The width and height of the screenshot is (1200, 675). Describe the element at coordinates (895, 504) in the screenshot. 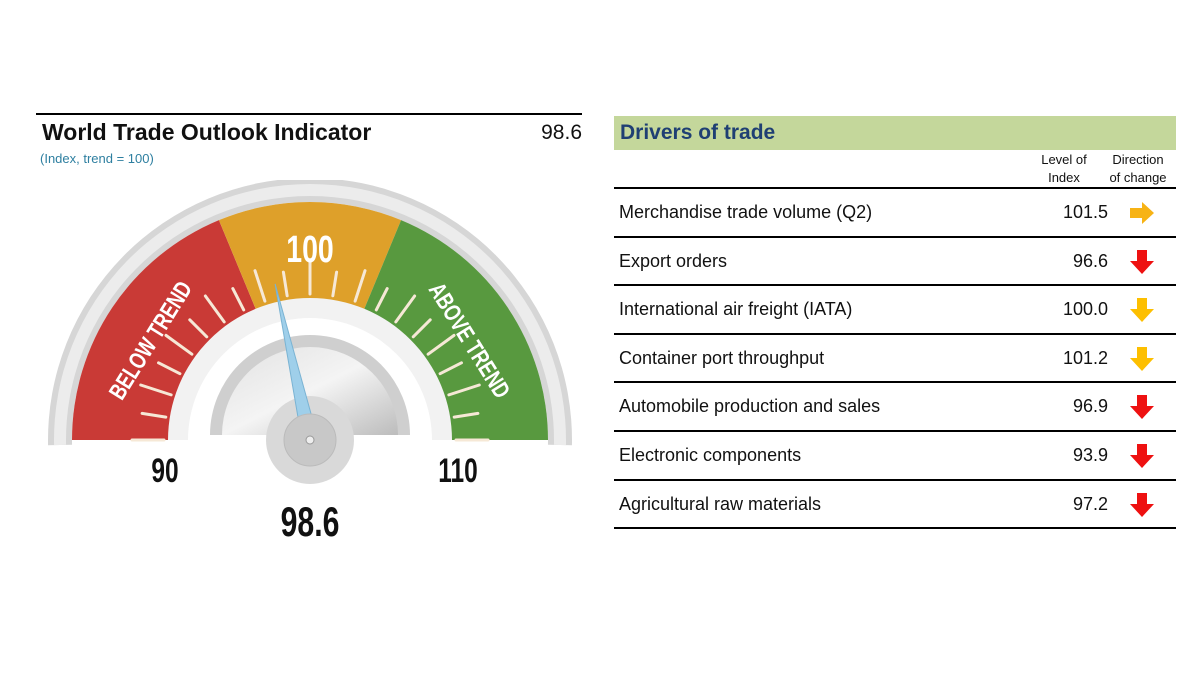

I see `table-row: Agricultural raw materials 97.2` at that location.